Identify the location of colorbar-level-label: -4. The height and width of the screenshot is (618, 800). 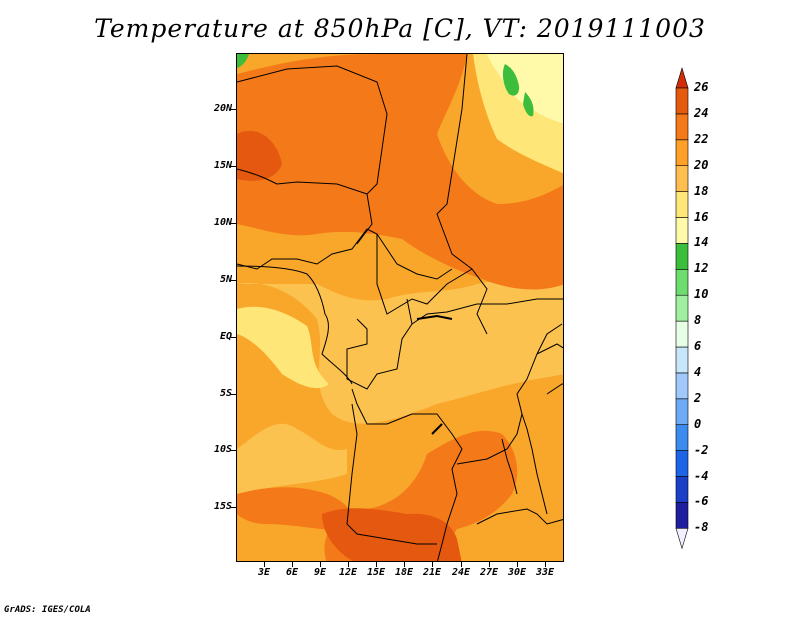
(701, 475).